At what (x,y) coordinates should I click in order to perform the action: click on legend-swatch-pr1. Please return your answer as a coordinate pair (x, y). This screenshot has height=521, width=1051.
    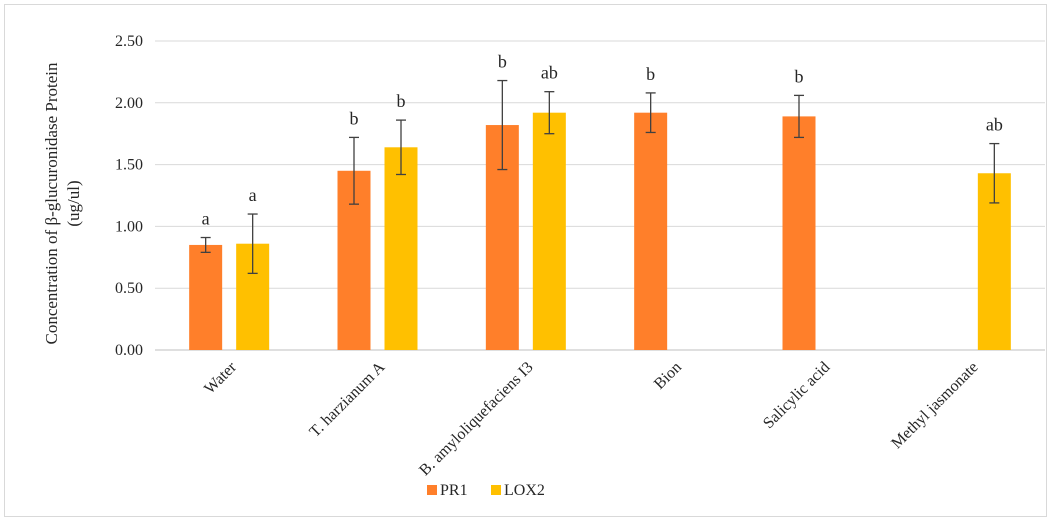
    Looking at the image, I should click on (432, 490).